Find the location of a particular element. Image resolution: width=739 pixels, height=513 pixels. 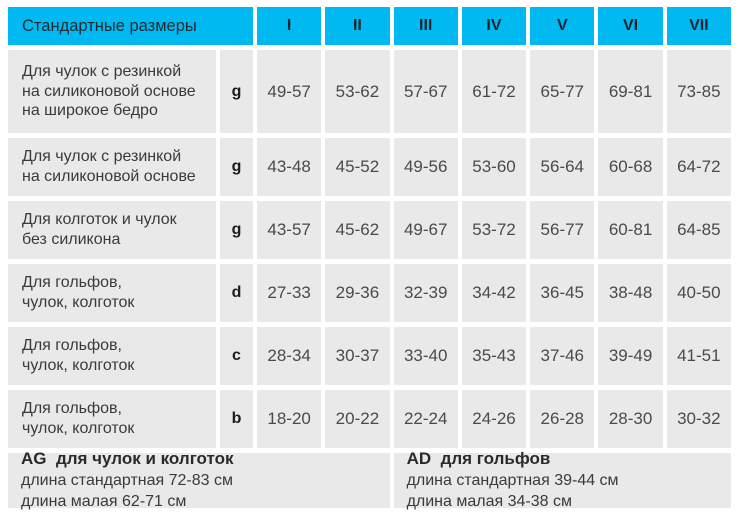

size-value: 49-57 is located at coordinates (289, 91).